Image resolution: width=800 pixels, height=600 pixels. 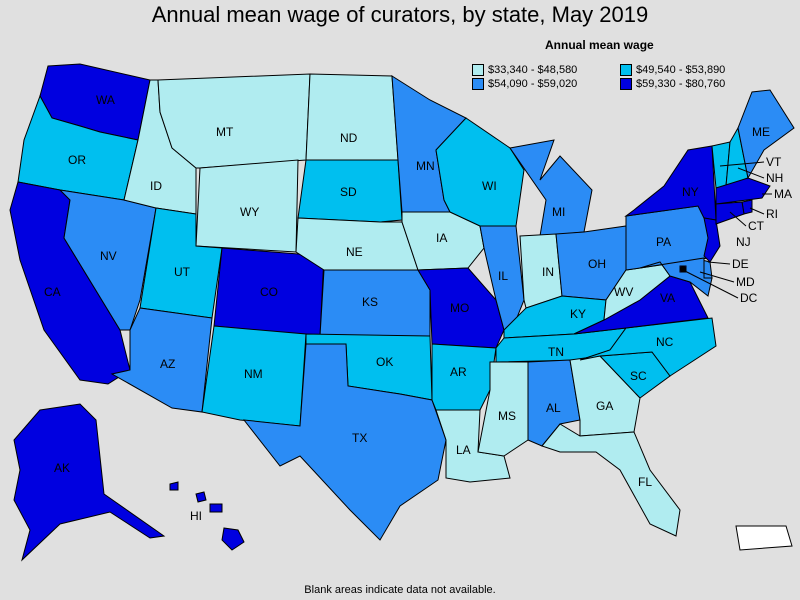 I want to click on legend-item-3: $54,090 - $59,020, so click(x=524, y=84).